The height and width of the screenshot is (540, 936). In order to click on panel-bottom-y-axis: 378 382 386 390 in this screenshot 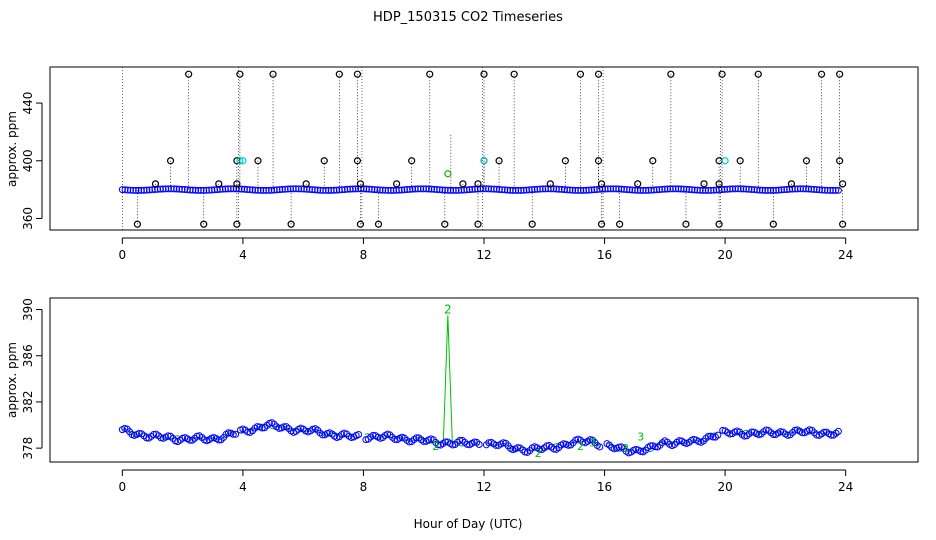, I will do `click(32, 379)`.